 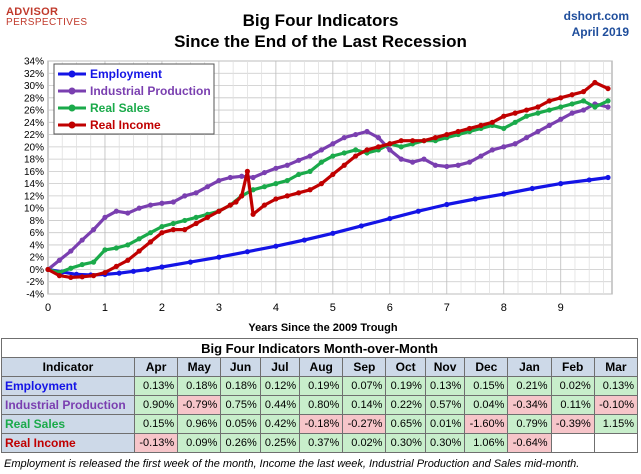 What do you see at coordinates (445, 424) in the screenshot?
I see `value-cell: 0.01%` at bounding box center [445, 424].